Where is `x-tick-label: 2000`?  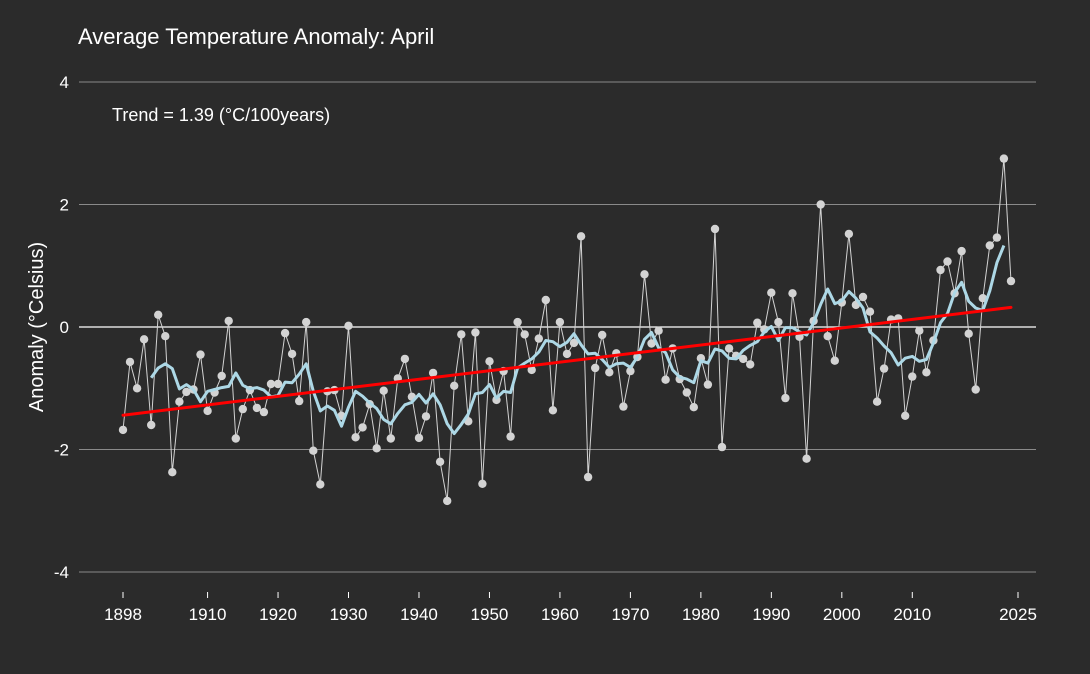 x-tick-label: 2000 is located at coordinates (842, 614).